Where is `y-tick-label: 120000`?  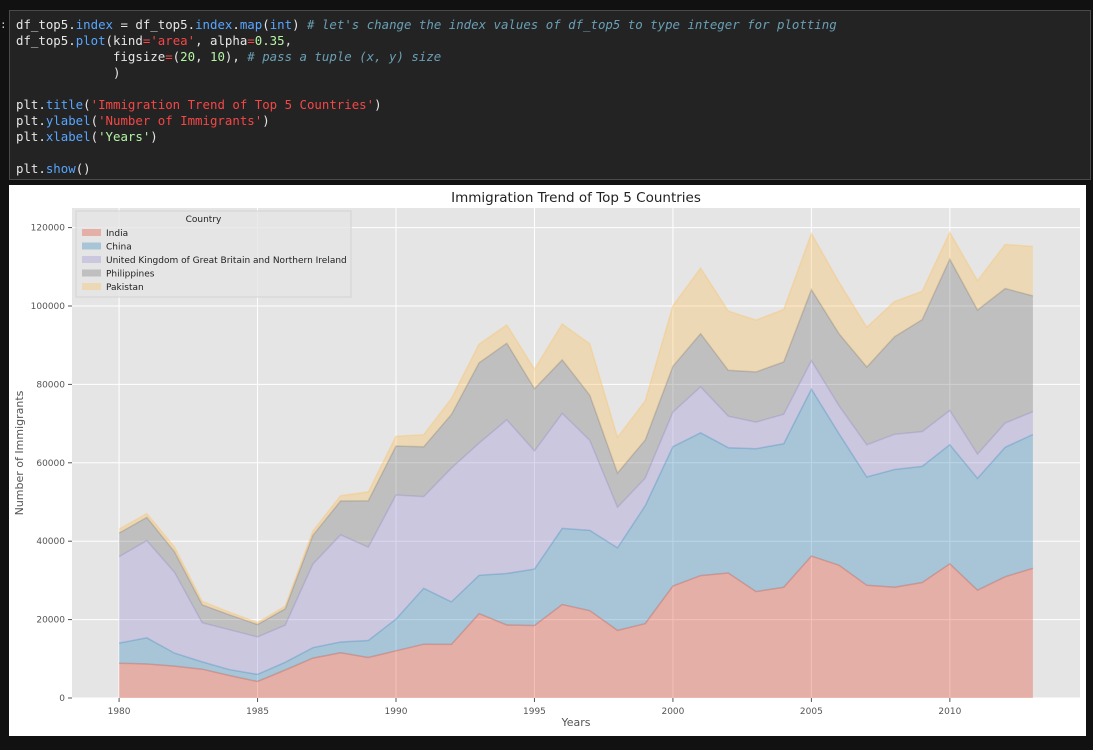 y-tick-label: 120000 is located at coordinates (48, 229).